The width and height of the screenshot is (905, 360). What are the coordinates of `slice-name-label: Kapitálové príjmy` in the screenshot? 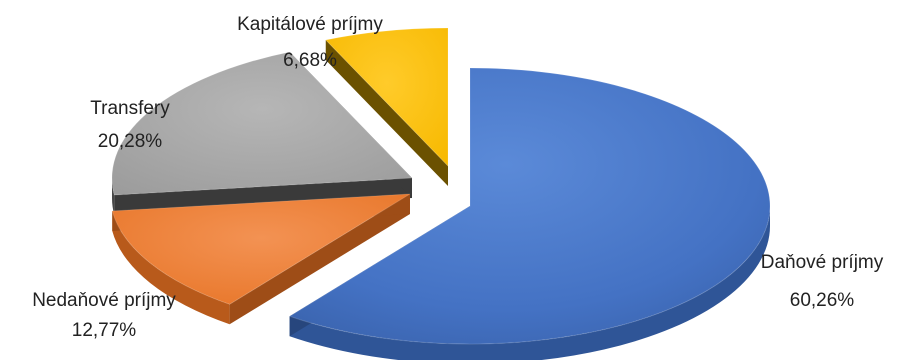 It's located at (310, 24).